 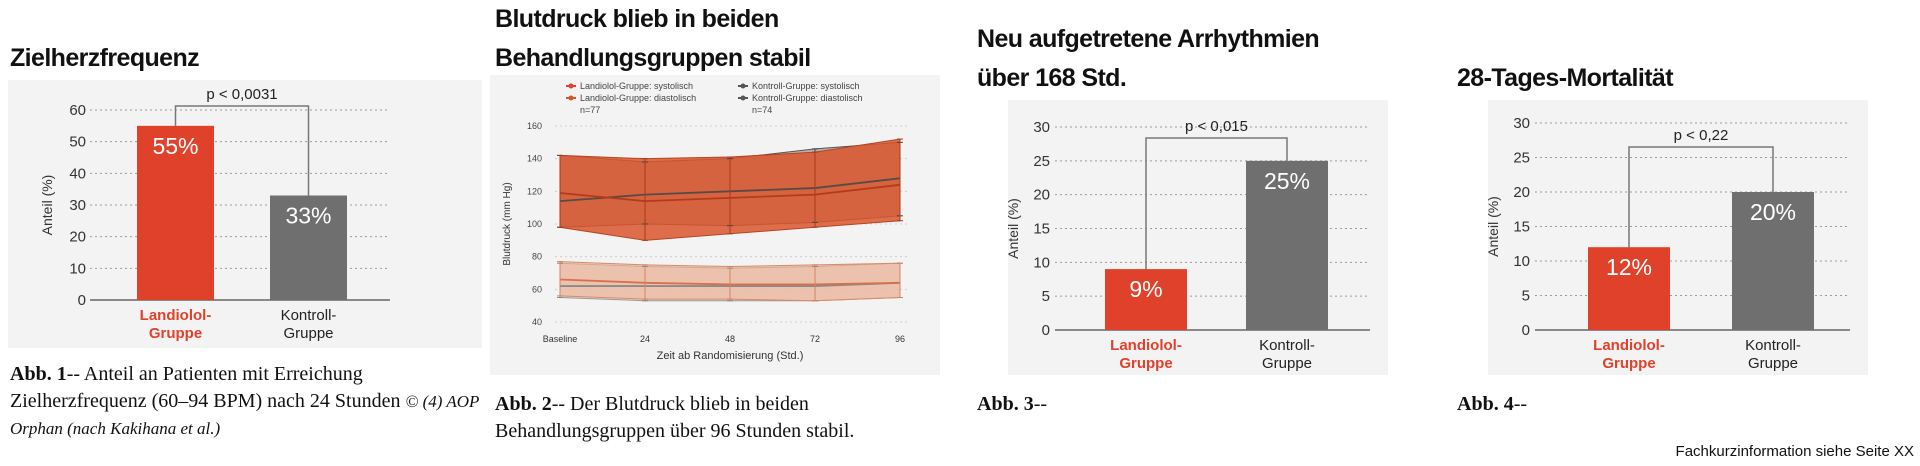 What do you see at coordinates (730, 356) in the screenshot?
I see `x-axis-label: Zeit ab Randomisierung (Std.)` at bounding box center [730, 356].